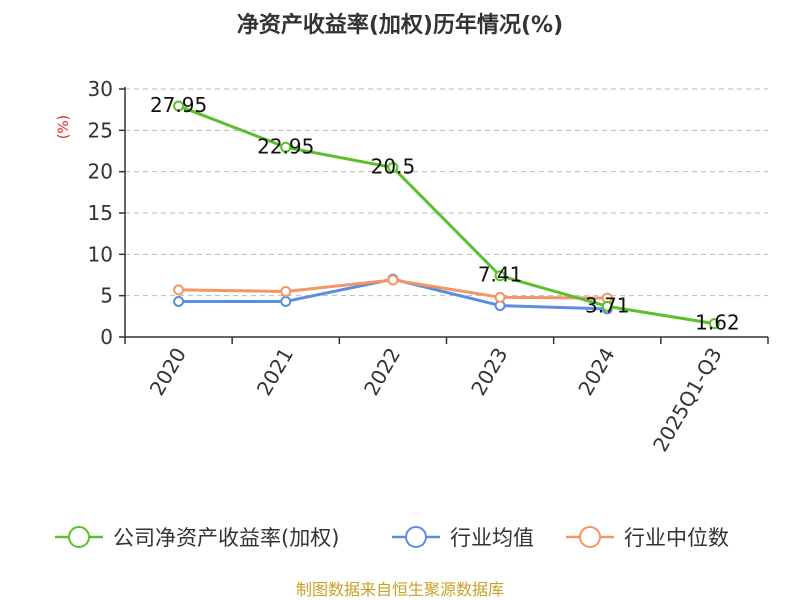 This screenshot has width=800, height=600. I want to click on legend: 公司净资产收益率(加权) 行业均值 行业中位数, so click(392, 538).